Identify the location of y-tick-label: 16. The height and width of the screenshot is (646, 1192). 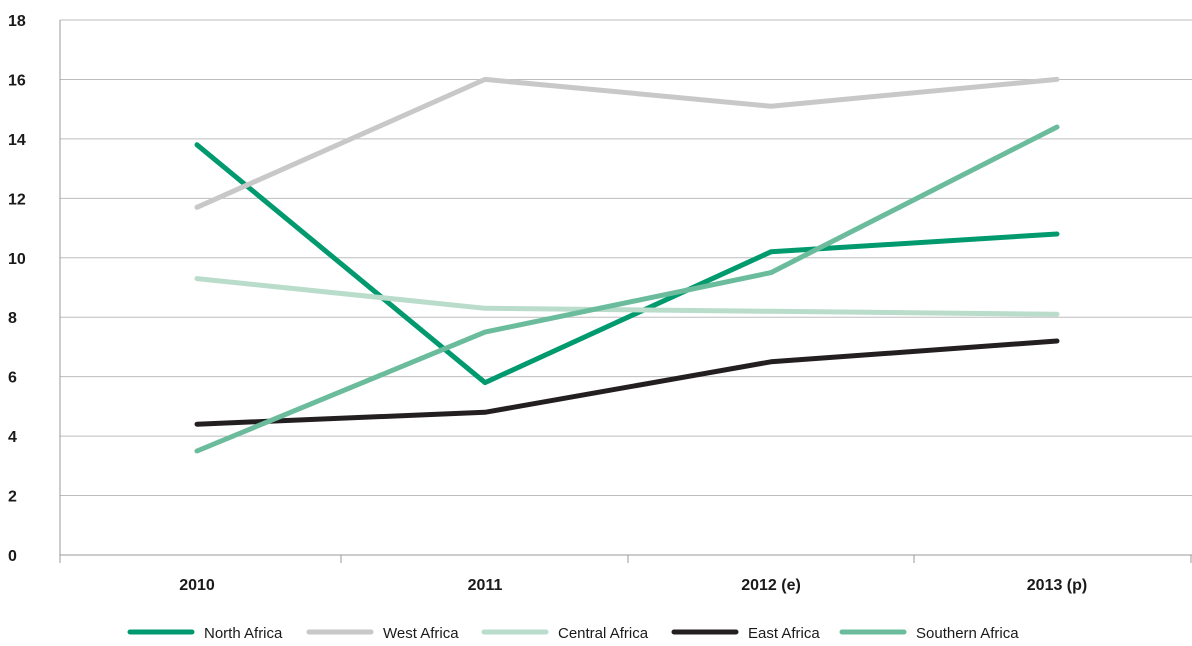
(17, 80).